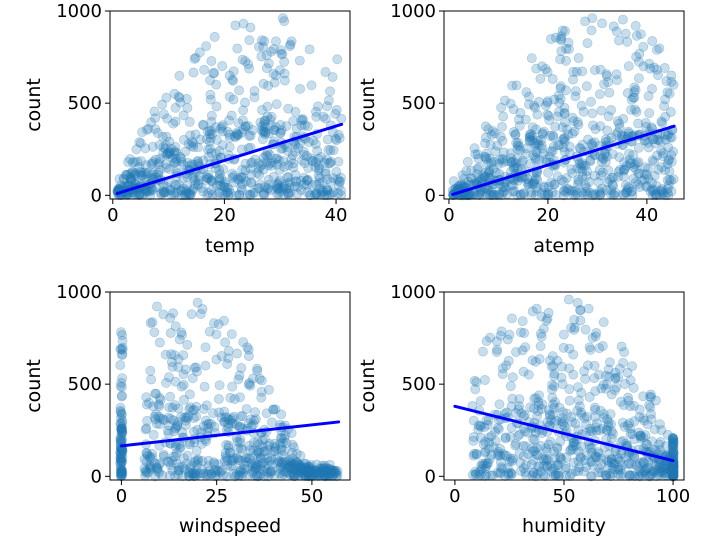 Image resolution: width=718 pixels, height=546 pixels. I want to click on x-tick-label-windspeed-25: 25, so click(216, 496).